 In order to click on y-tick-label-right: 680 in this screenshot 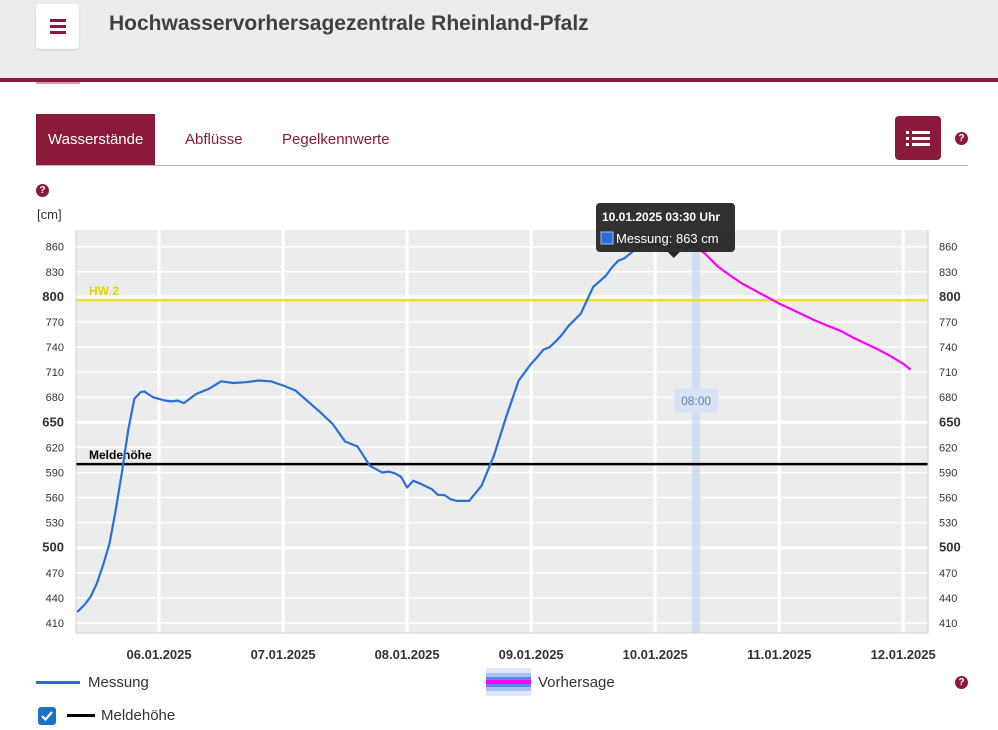, I will do `click(948, 398)`.